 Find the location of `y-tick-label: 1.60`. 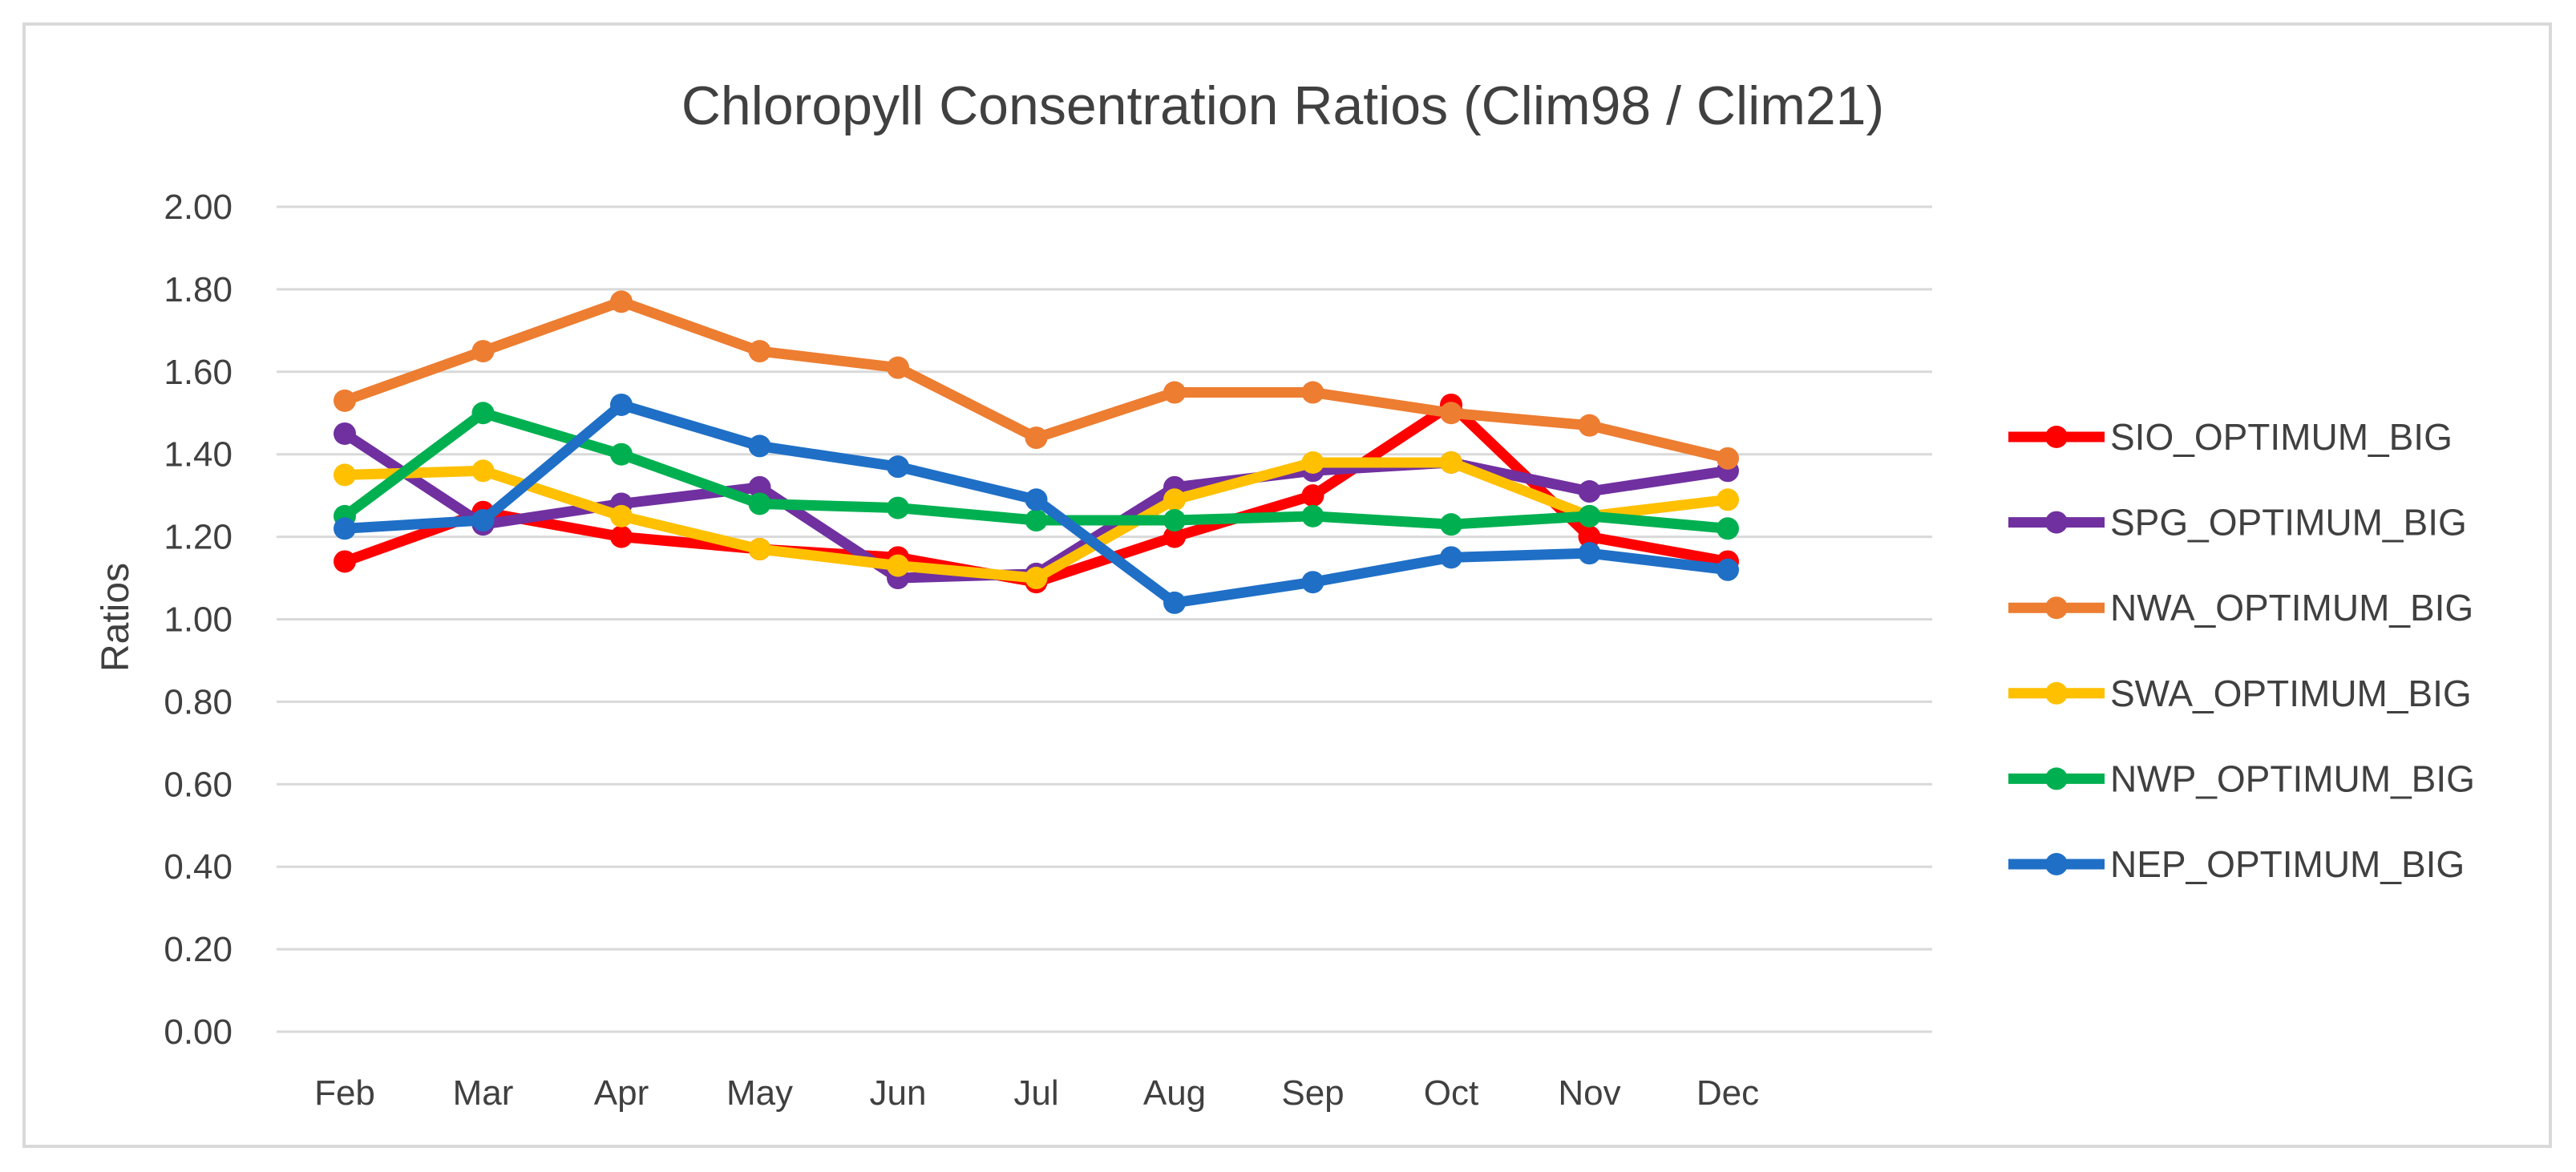

y-tick-label: 1.60 is located at coordinates (198, 372).